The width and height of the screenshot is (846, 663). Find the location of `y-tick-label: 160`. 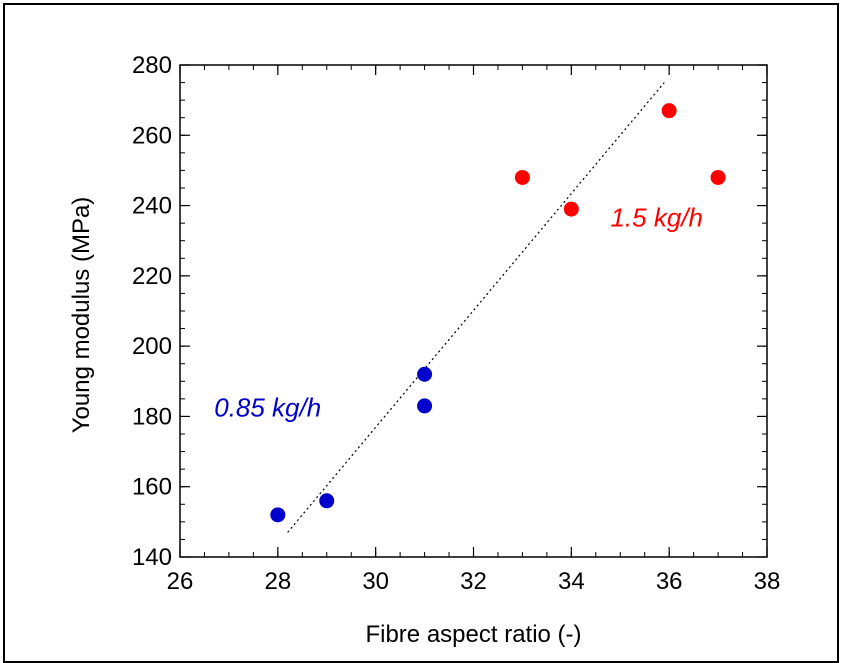

y-tick-label: 160 is located at coordinates (152, 487).